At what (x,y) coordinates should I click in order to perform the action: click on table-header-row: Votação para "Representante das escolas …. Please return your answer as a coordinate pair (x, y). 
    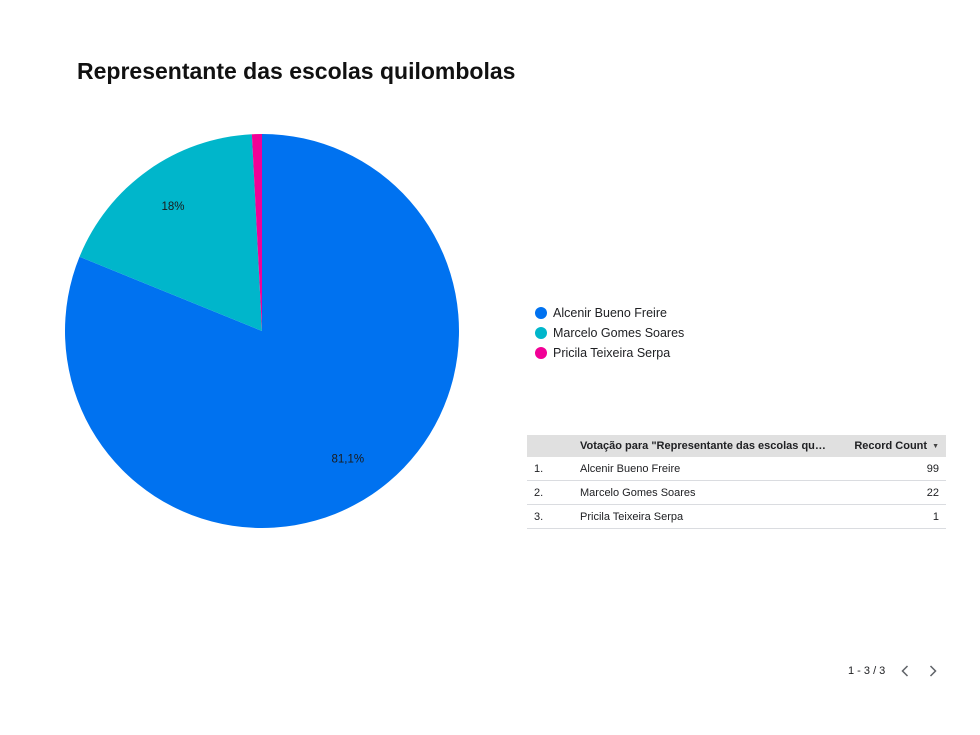
    Looking at the image, I should click on (736, 446).